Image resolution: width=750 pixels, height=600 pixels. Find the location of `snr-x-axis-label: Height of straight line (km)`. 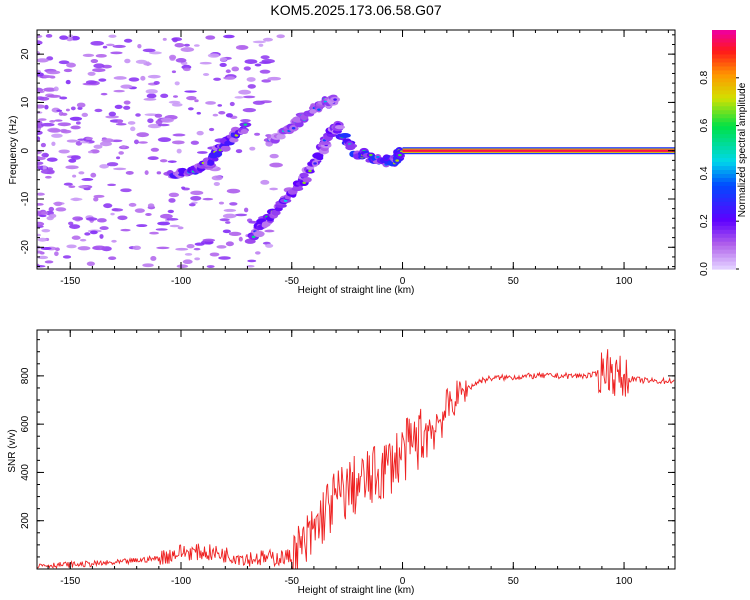

snr-x-axis-label: Height of straight line (km) is located at coordinates (356, 590).